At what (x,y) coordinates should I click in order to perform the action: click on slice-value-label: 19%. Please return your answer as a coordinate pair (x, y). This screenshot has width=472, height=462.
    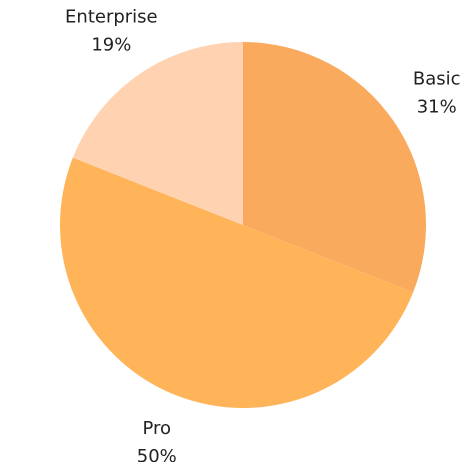
    Looking at the image, I should click on (111, 44).